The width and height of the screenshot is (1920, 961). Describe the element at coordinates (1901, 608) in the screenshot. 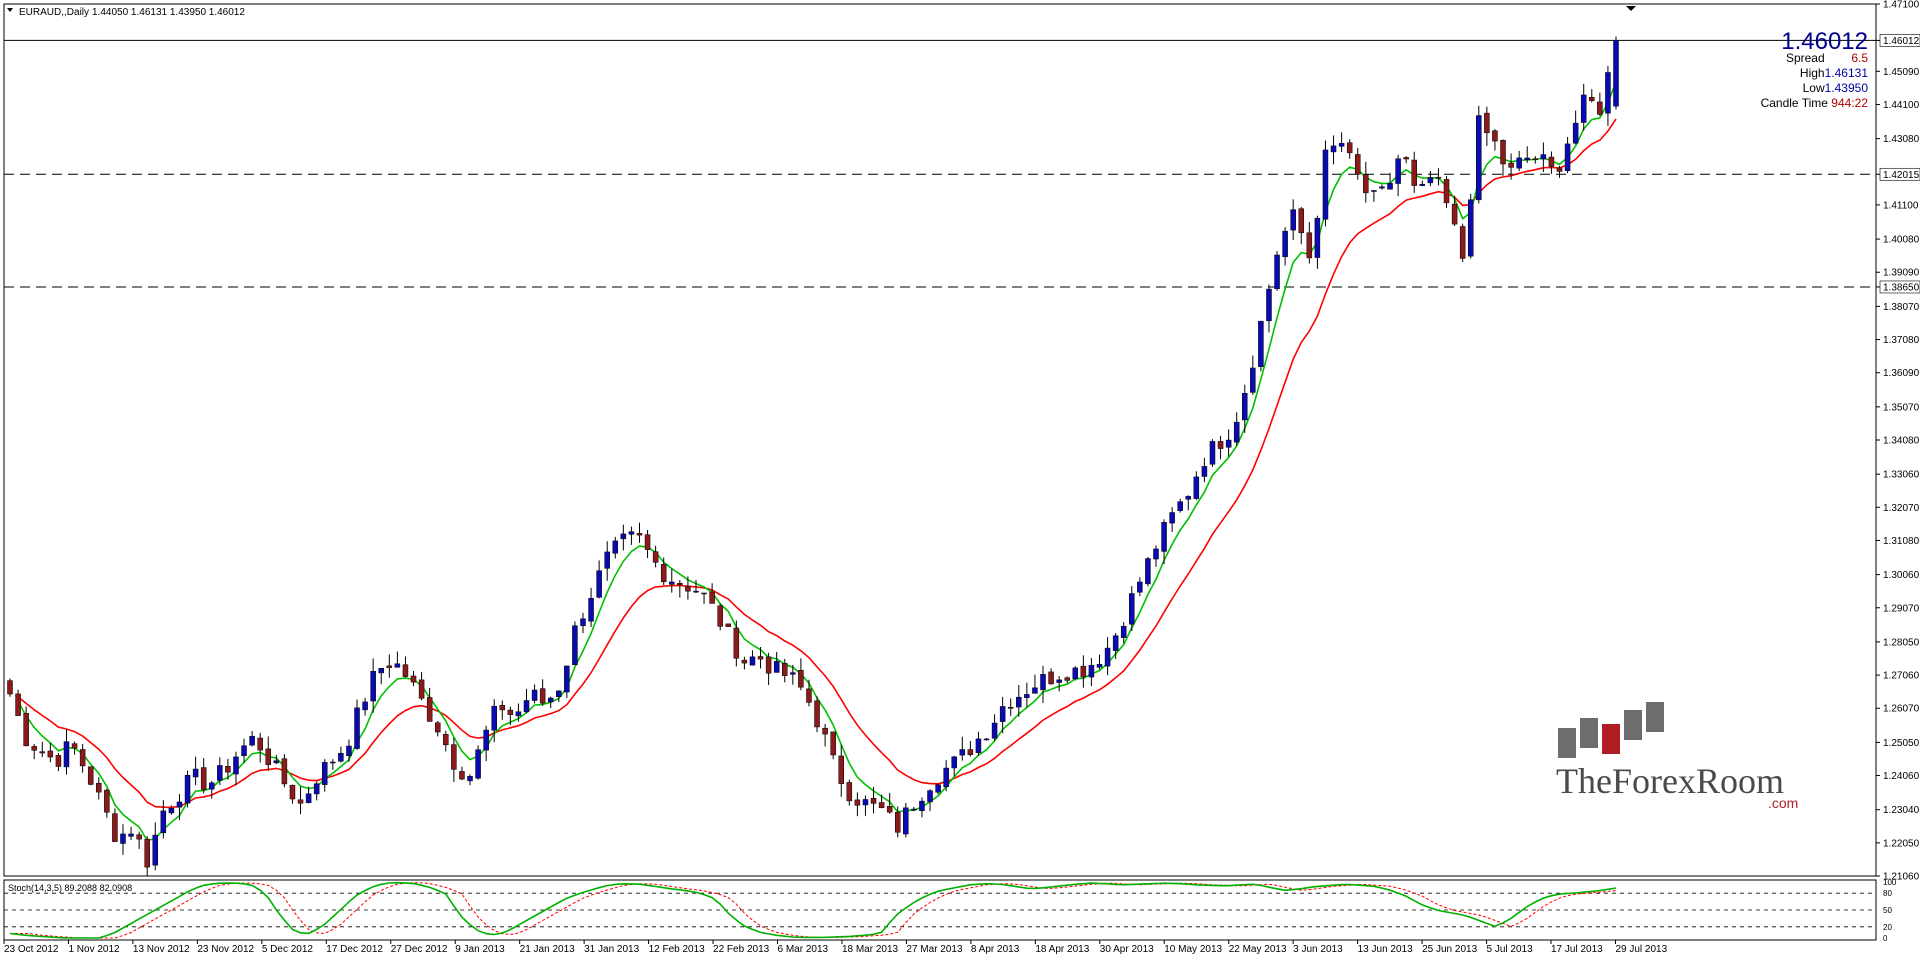

I see `y-tick-label: 1.29070` at that location.